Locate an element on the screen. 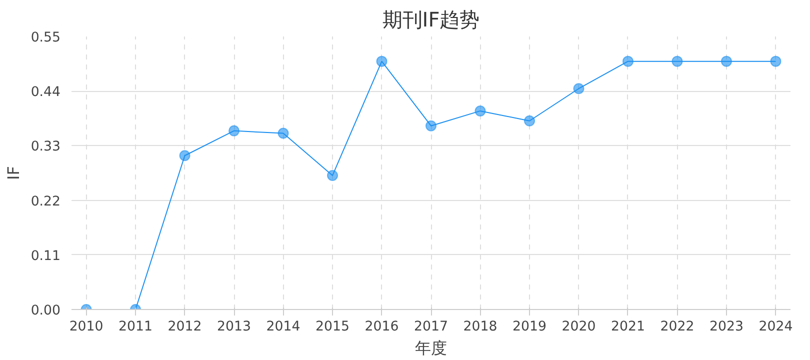  x-tick-label: 2014 is located at coordinates (283, 327).